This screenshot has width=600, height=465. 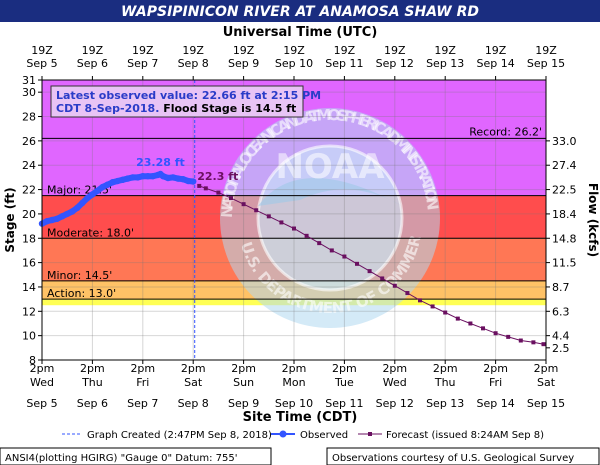 I want to click on x-date-label: Sep 14, so click(x=495, y=403).